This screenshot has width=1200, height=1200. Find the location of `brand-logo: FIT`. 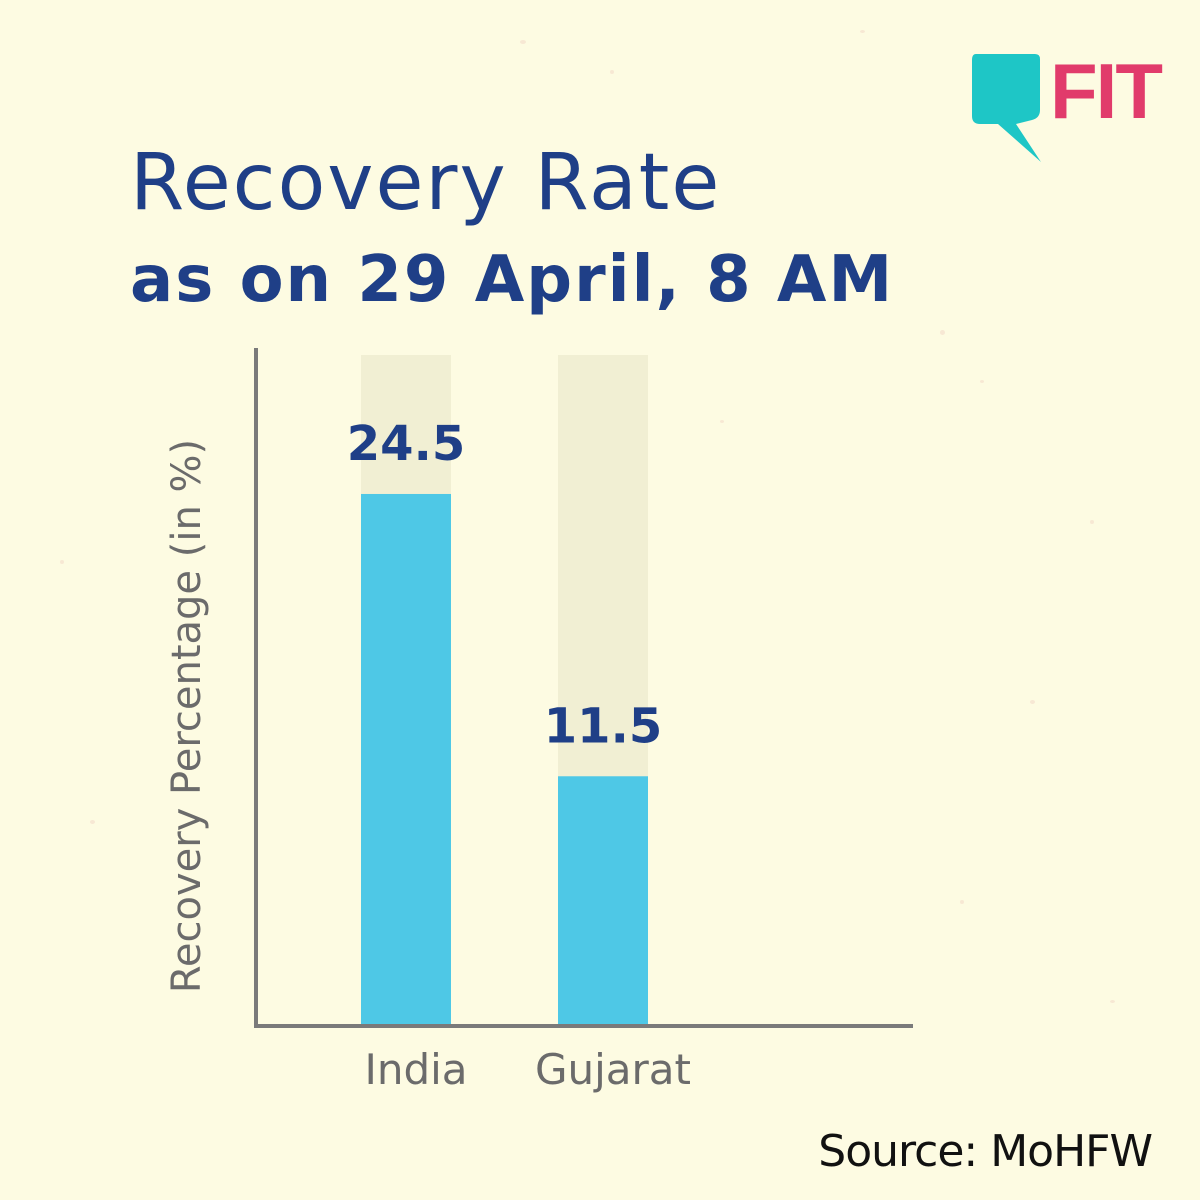

brand-logo: FIT is located at coordinates (1065, 106).